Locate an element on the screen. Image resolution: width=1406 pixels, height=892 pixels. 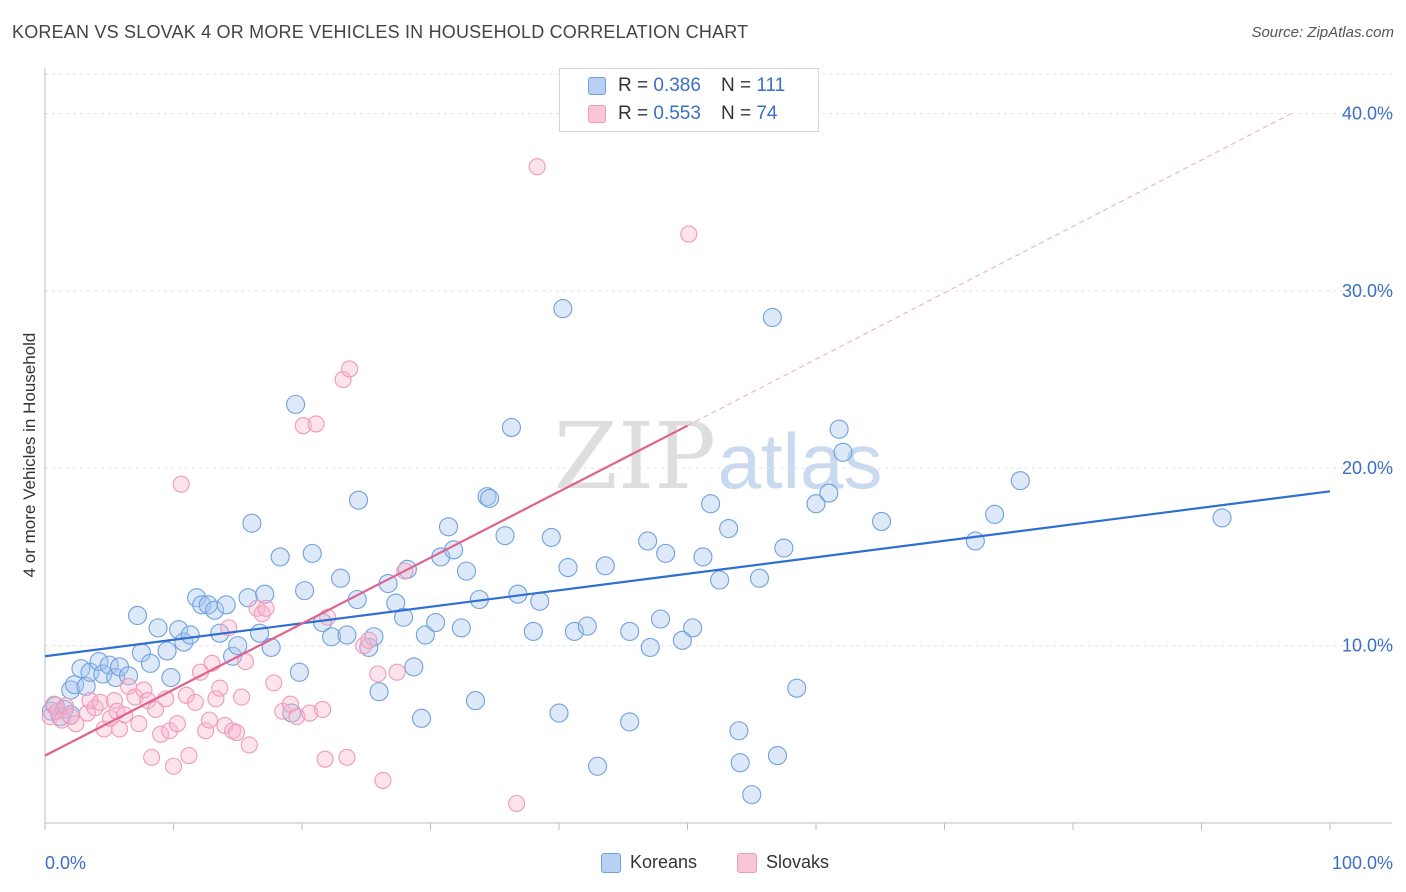
slovaks-n-label: N = is located at coordinates (736, 113).